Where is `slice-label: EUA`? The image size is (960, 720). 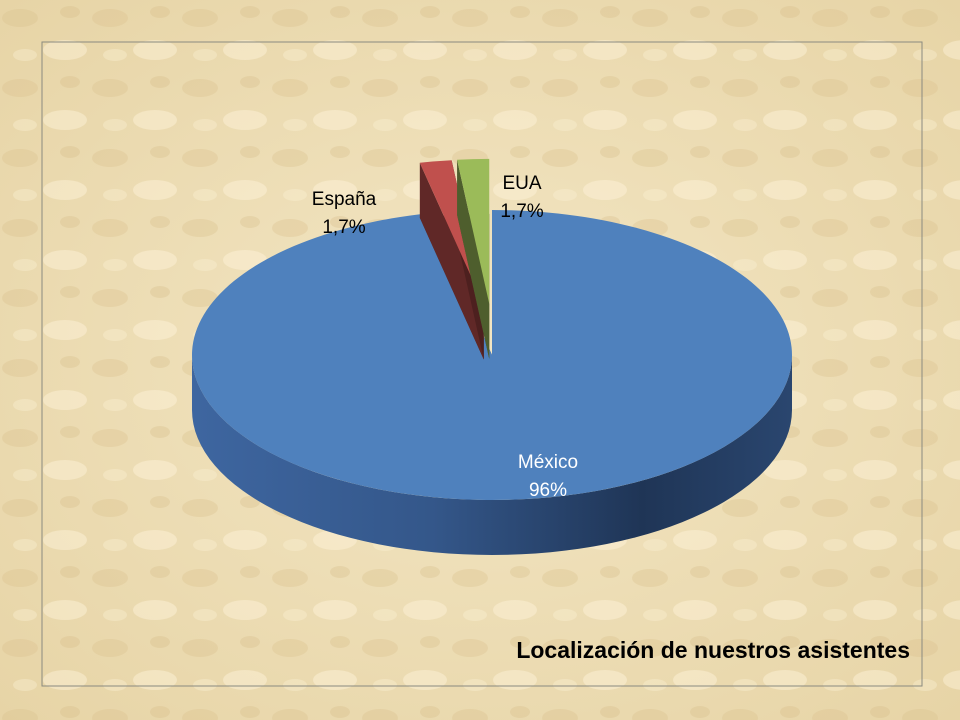
slice-label: EUA is located at coordinates (521, 183).